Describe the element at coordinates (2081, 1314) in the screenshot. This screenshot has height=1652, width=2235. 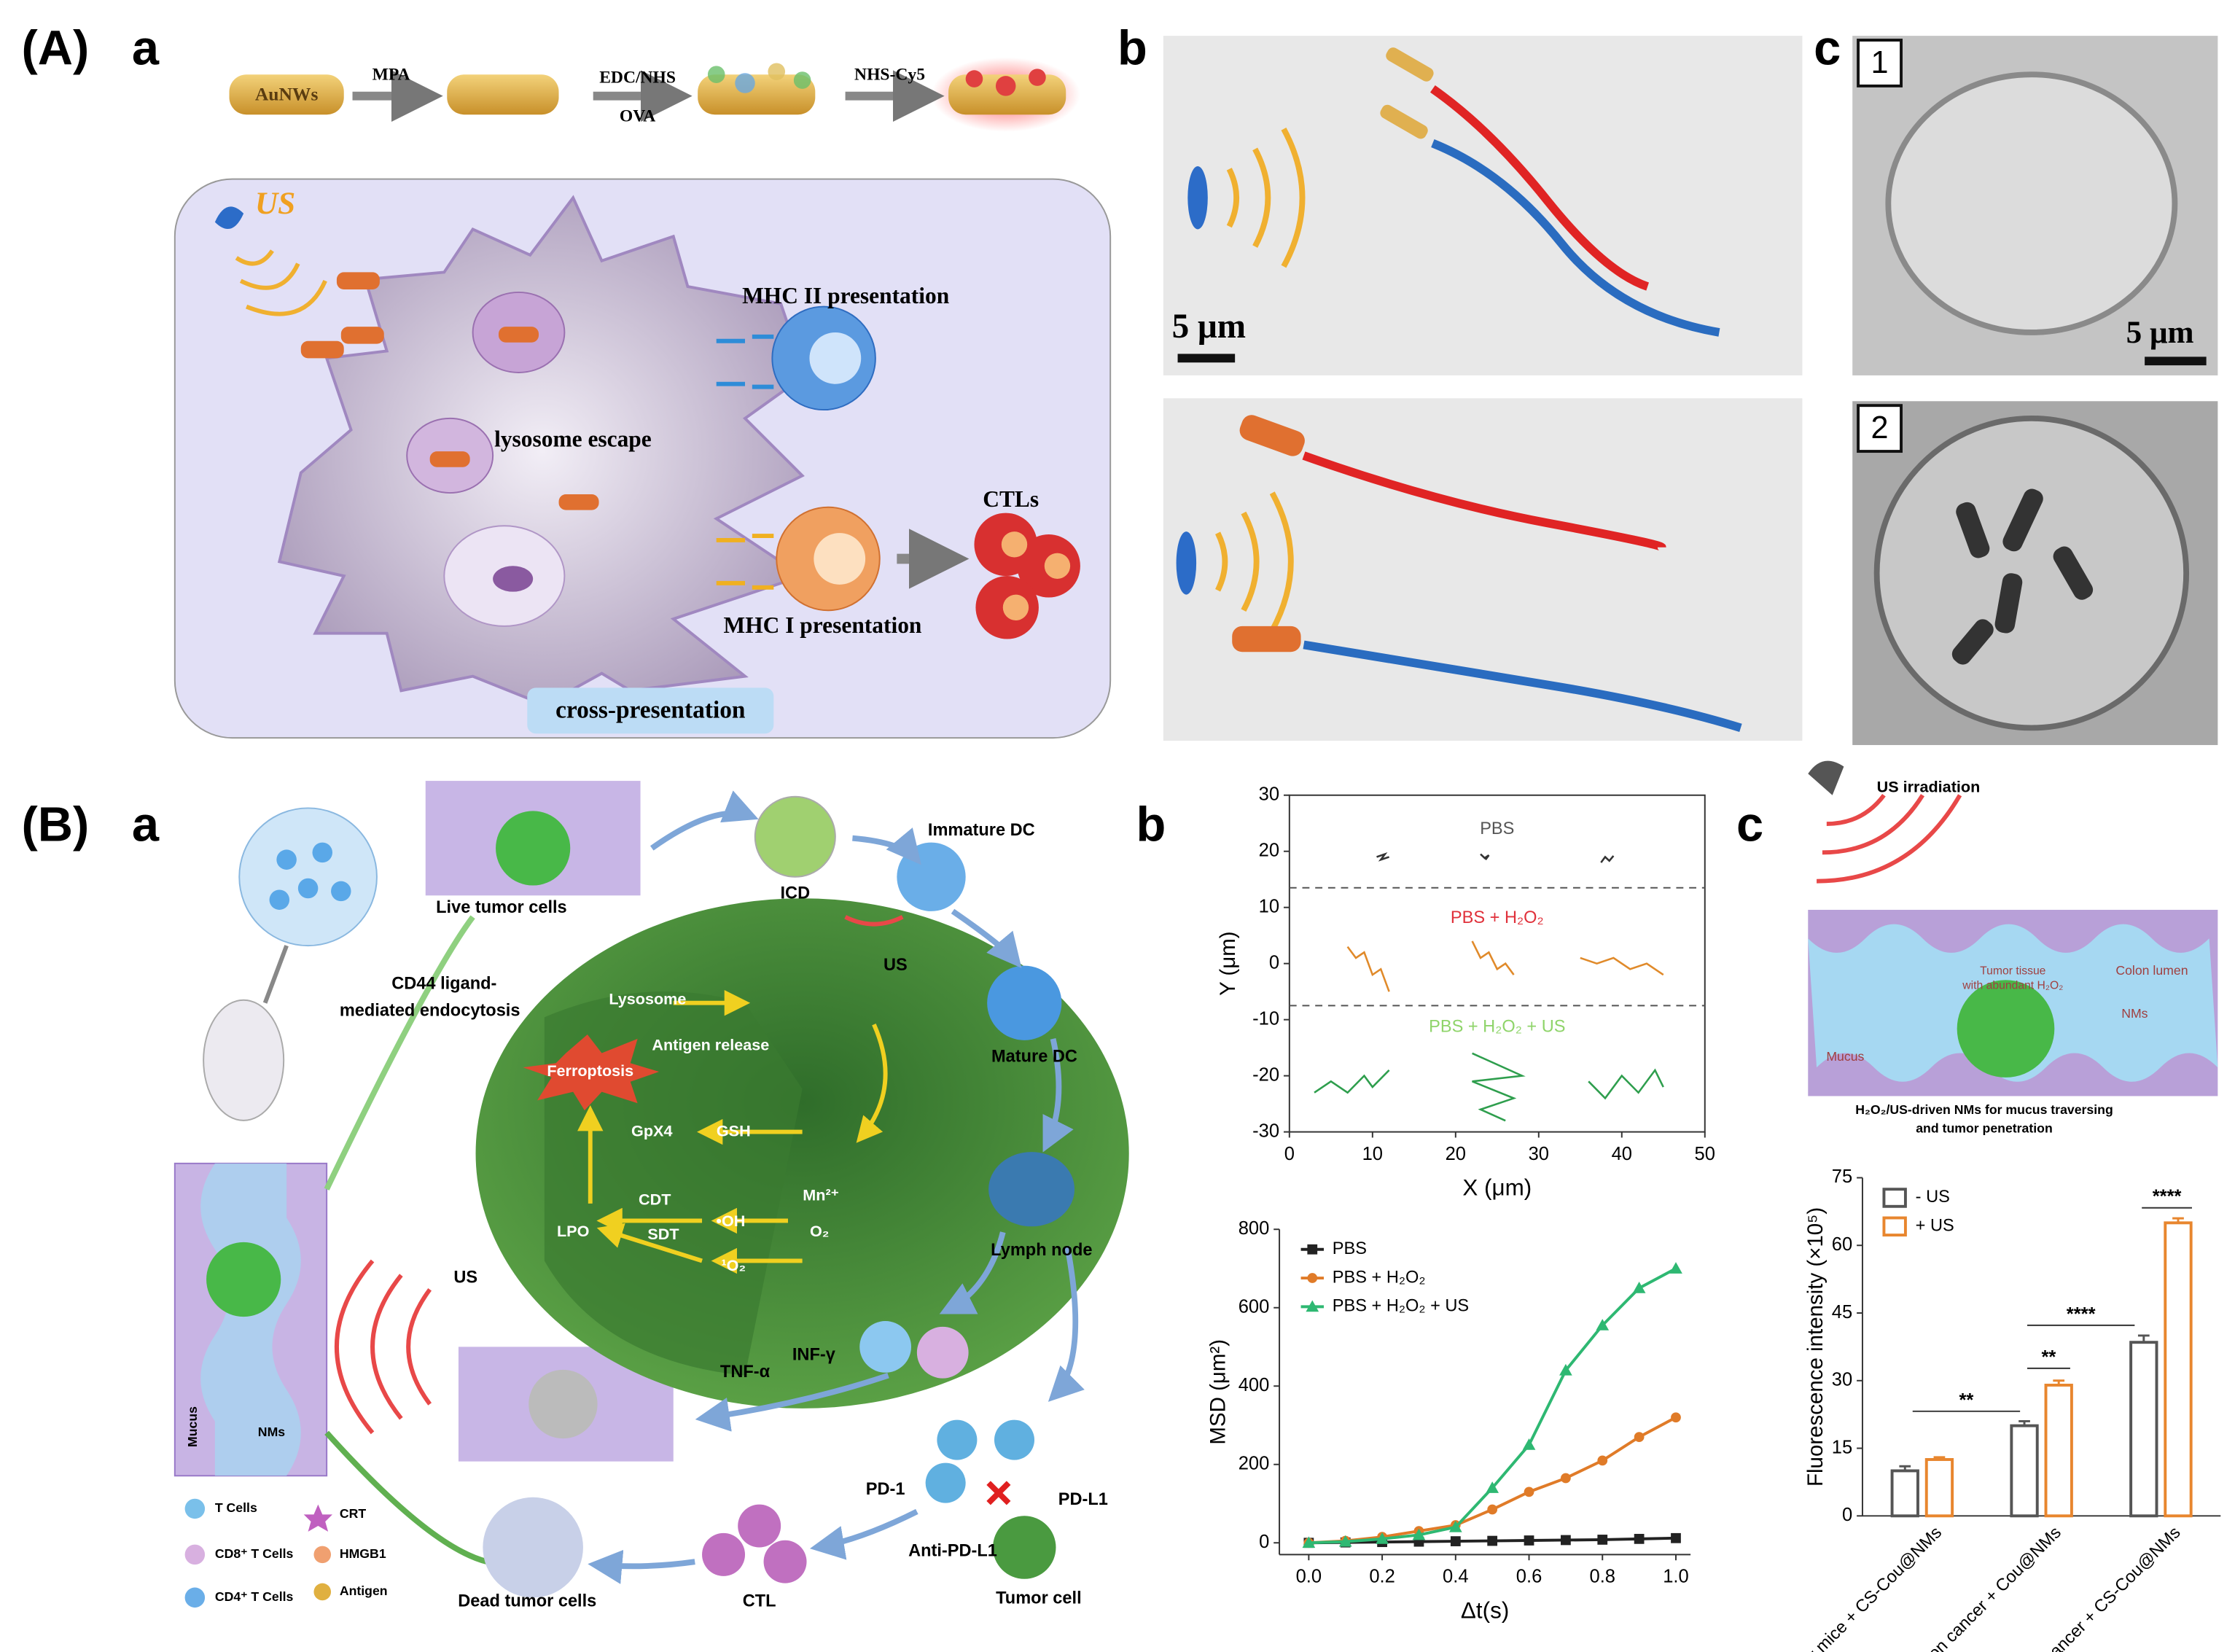
I see `significance-label: ****` at that location.